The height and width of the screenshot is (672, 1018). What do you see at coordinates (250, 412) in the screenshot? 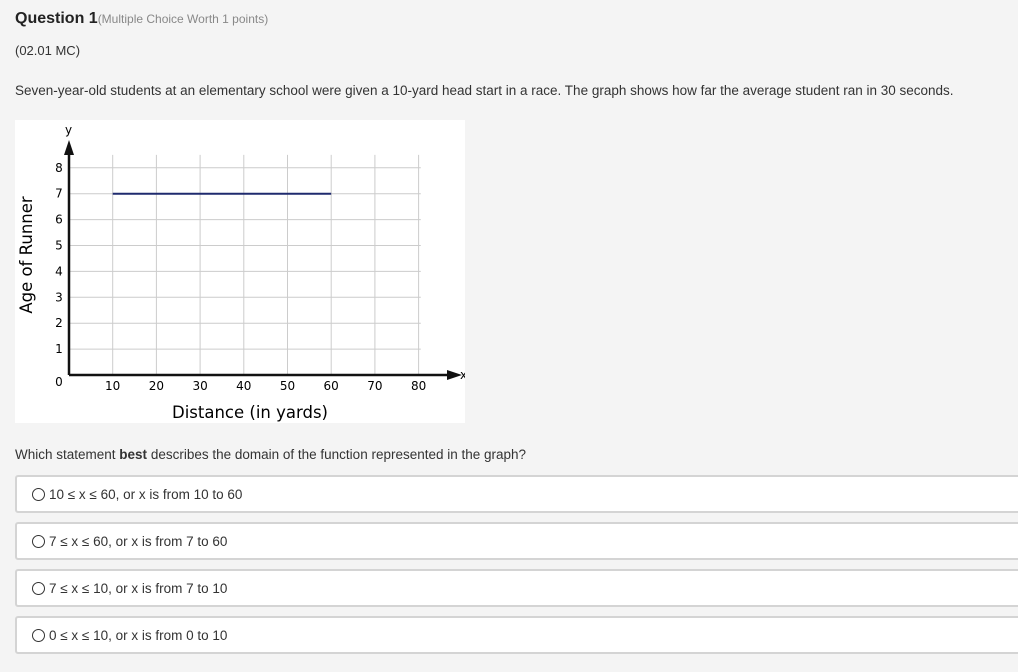
I see `x-axis-label: Distance (in yards)` at bounding box center [250, 412].